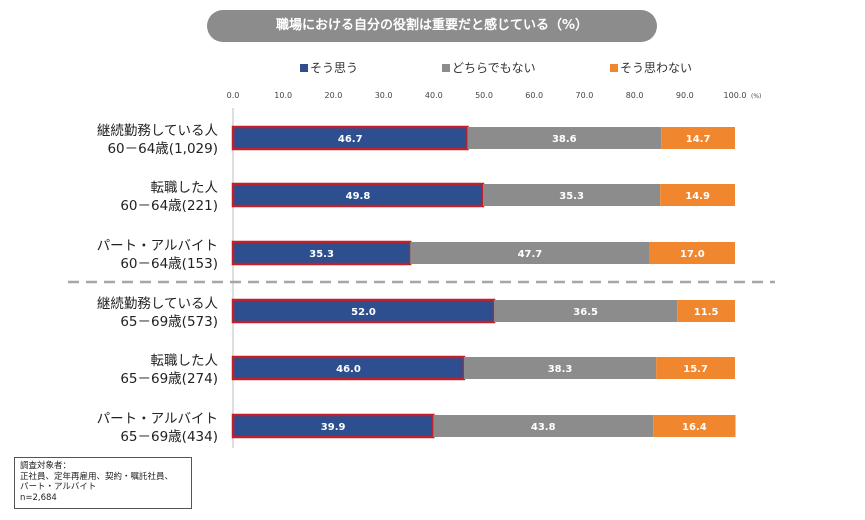 The height and width of the screenshot is (520, 865). What do you see at coordinates (350, 139) in the screenshot?
I see `data-label-agree: 46.7` at bounding box center [350, 139].